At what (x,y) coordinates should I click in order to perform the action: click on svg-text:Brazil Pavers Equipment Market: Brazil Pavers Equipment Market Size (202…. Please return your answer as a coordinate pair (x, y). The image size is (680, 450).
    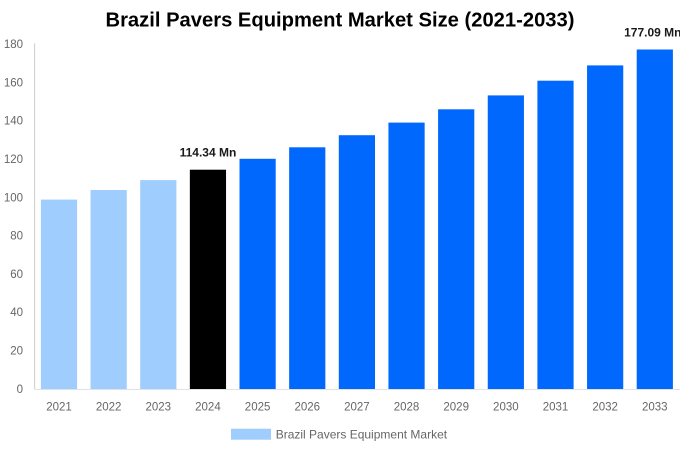
    Looking at the image, I should click on (339, 21).